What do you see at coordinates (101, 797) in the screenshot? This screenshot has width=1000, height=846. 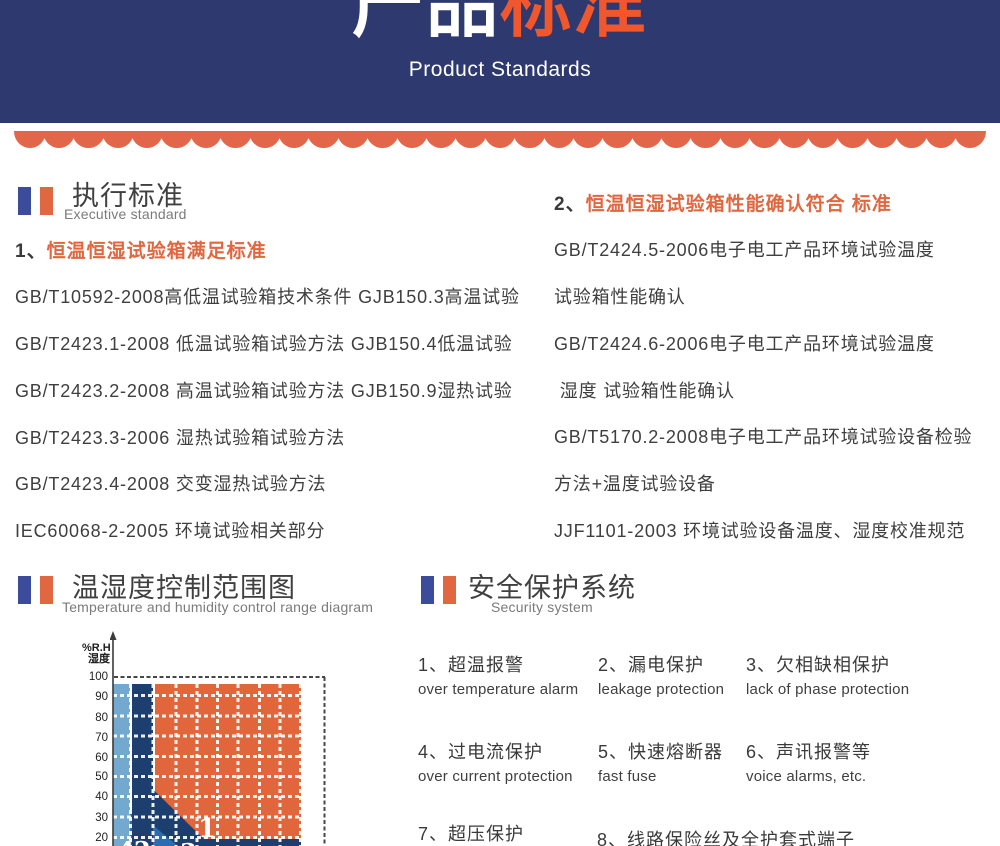 I see `y-tick: 40` at bounding box center [101, 797].